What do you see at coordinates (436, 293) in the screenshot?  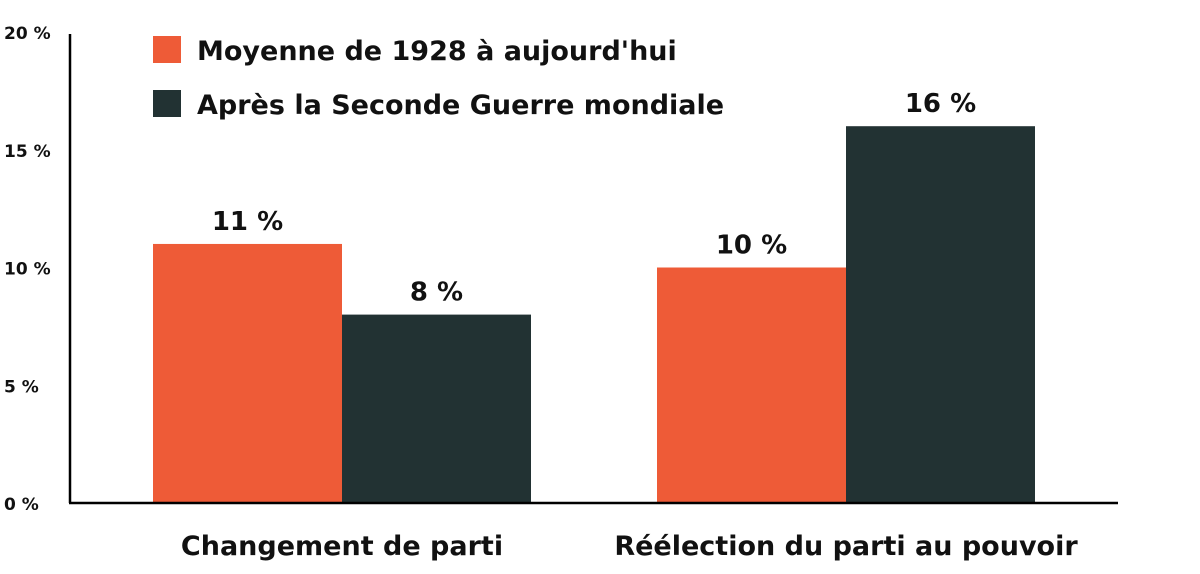 I see `bar-value-label: 8 %` at bounding box center [436, 293].